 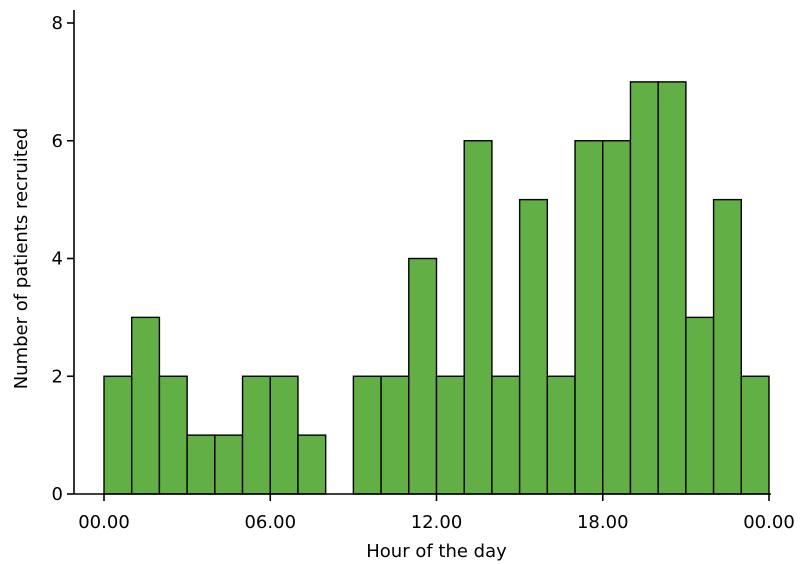 What do you see at coordinates (603, 522) in the screenshot?
I see `x-tick-label: 18.00` at bounding box center [603, 522].